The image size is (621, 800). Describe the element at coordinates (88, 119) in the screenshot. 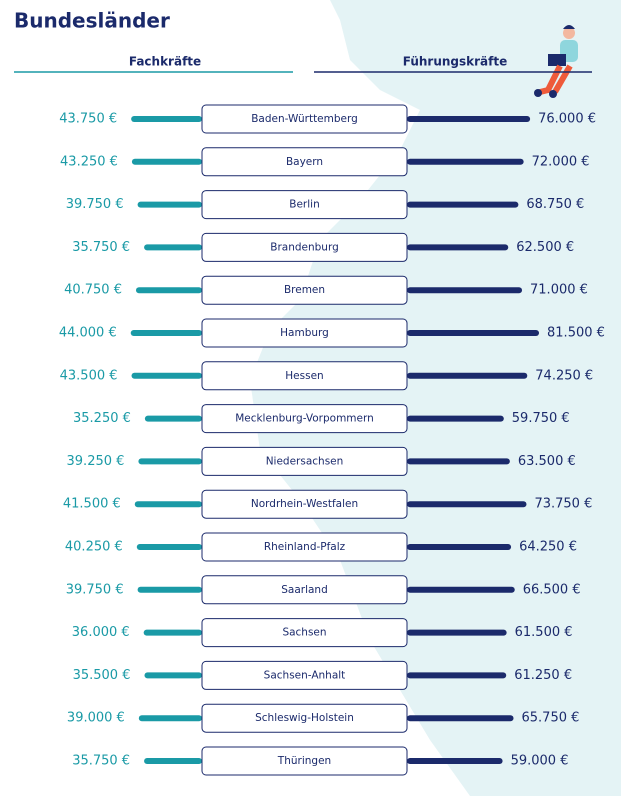

I see `value-label: 43.750 €` at that location.